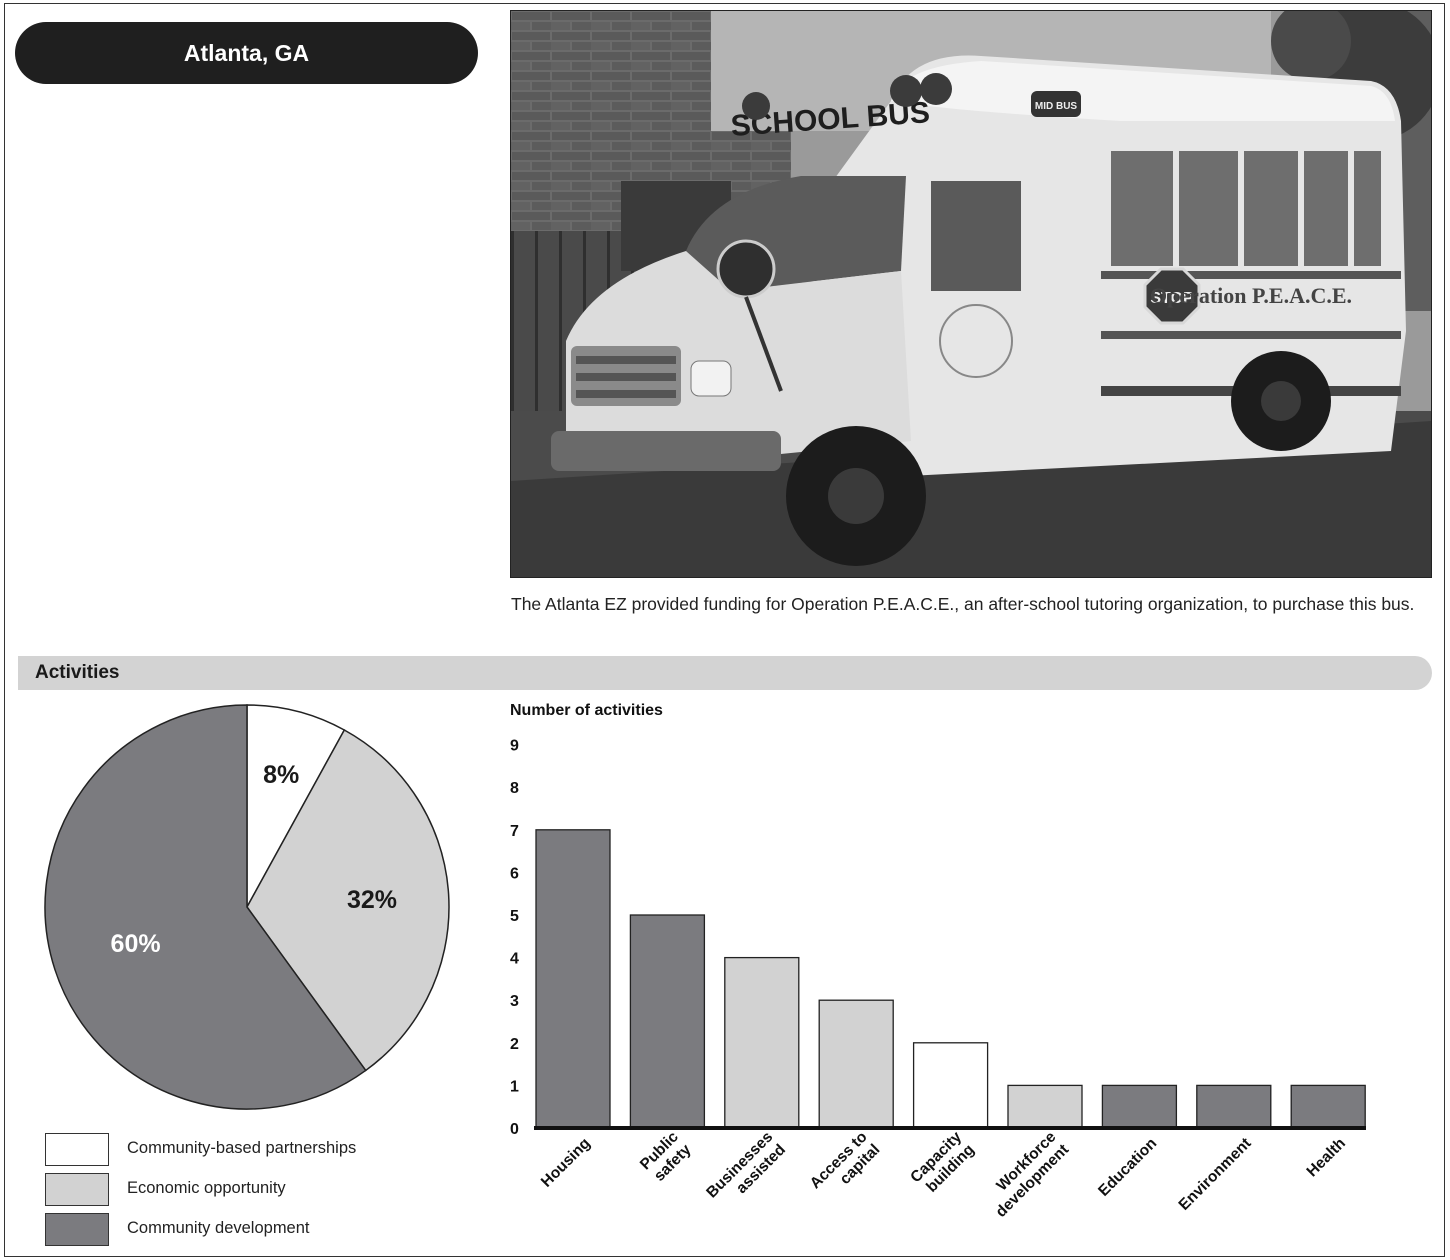  What do you see at coordinates (514, 1044) in the screenshot?
I see `y-tick-label: 2` at bounding box center [514, 1044].